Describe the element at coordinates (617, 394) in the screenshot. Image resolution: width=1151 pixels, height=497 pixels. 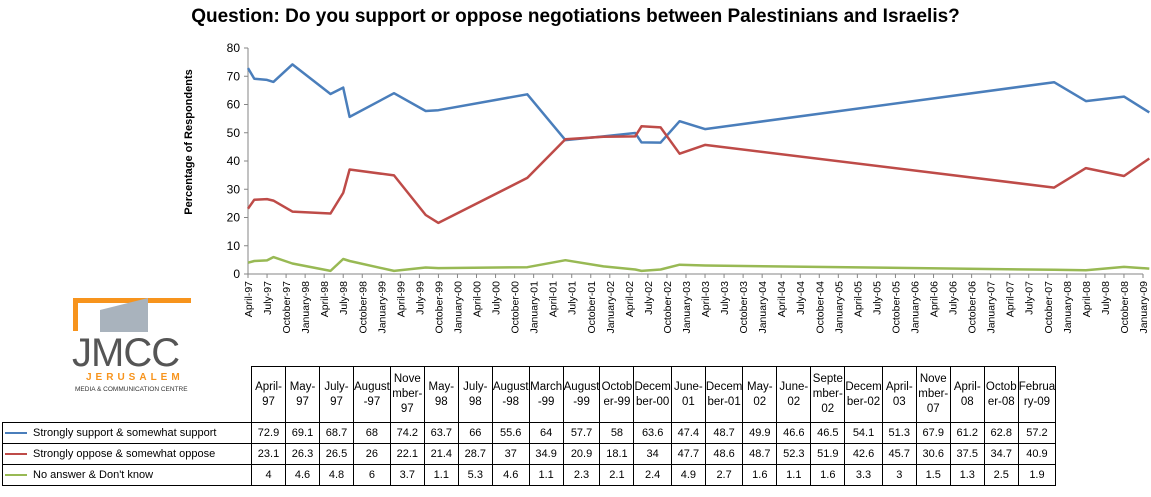
I see `column-header: Octob er-99` at that location.